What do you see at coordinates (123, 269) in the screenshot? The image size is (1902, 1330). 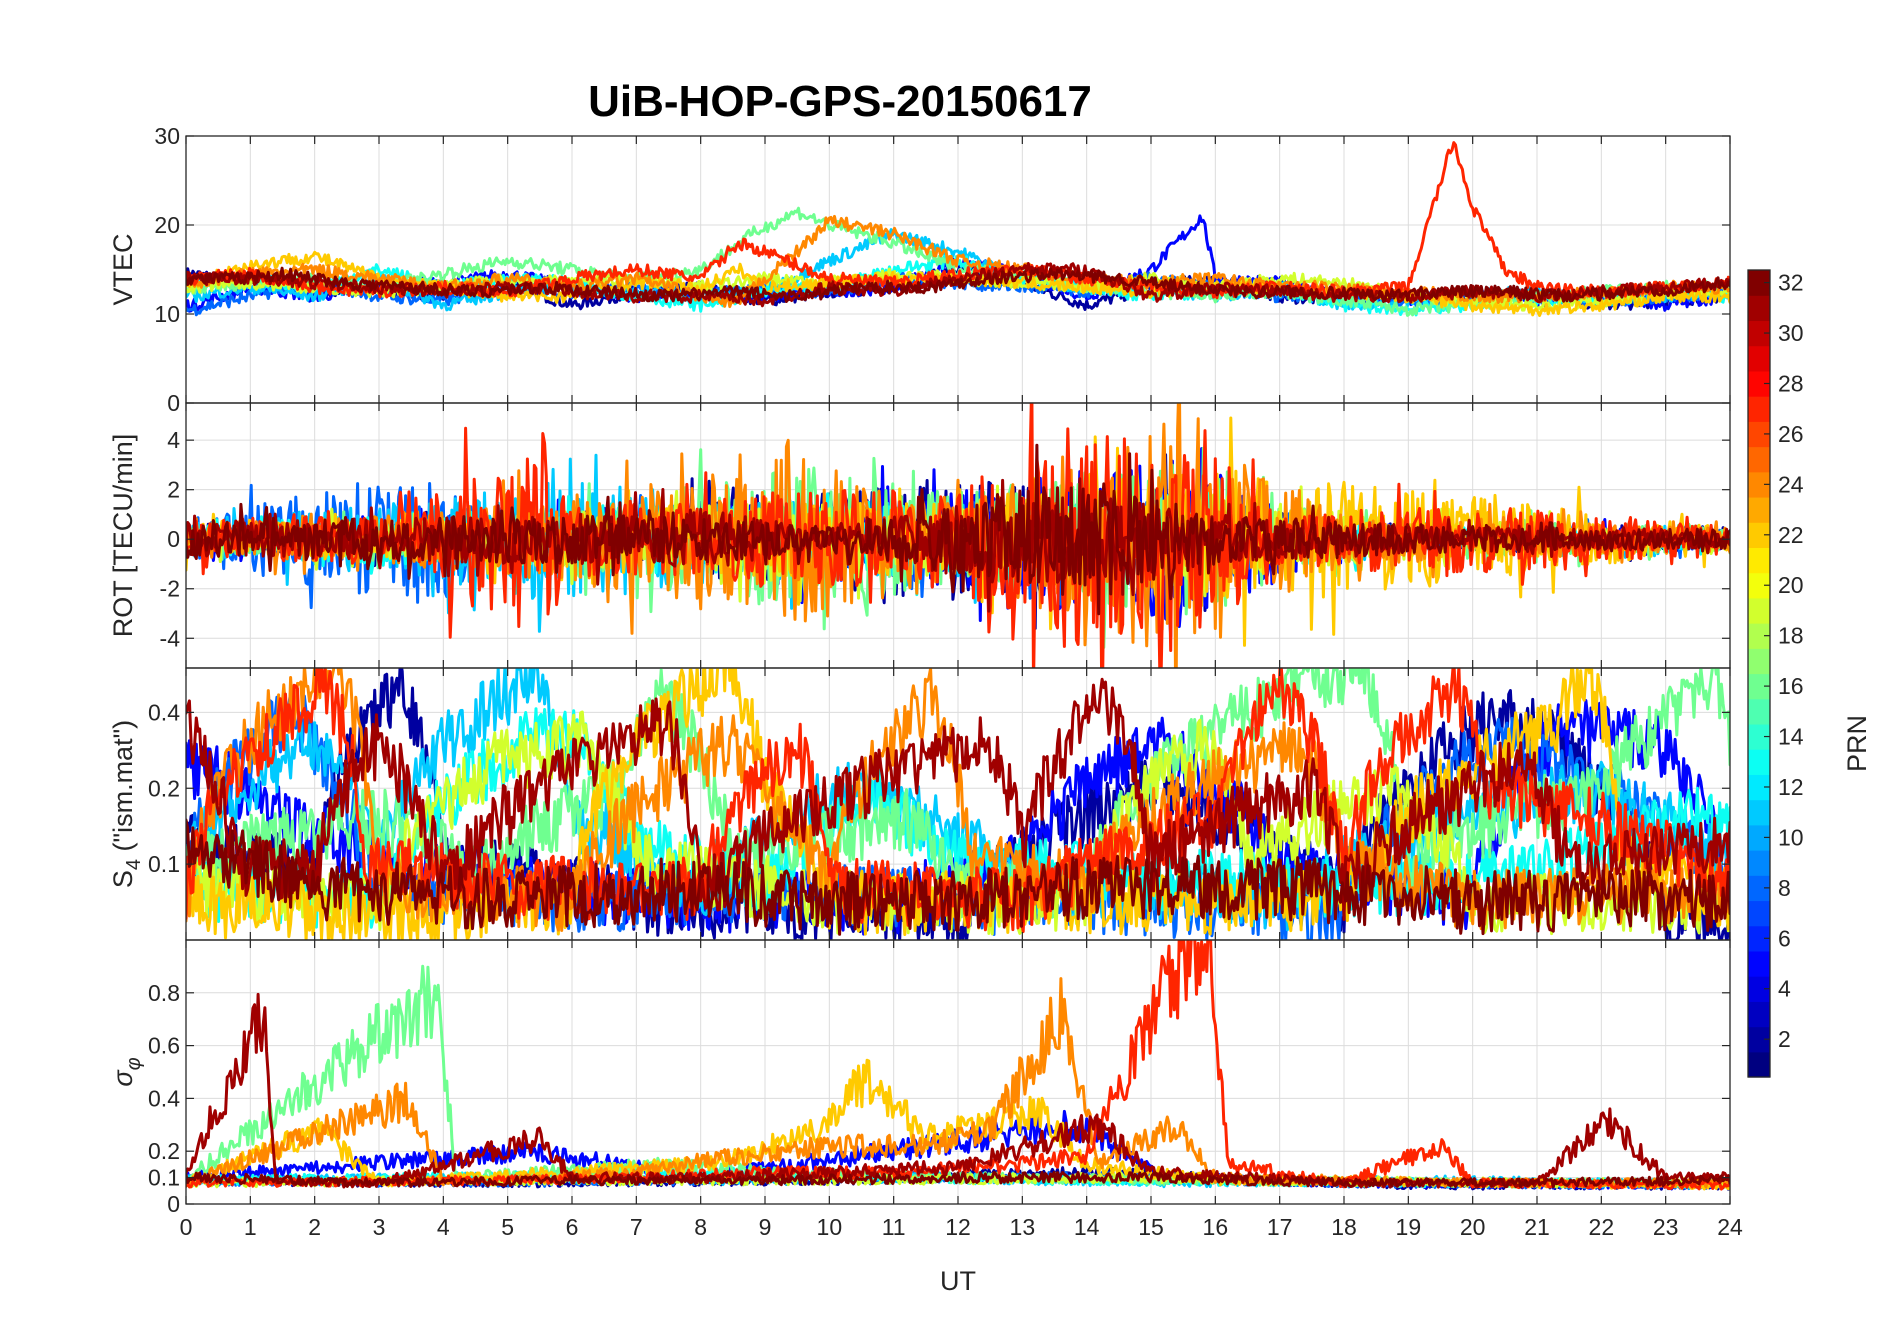 I see `y-axis-label: VTEC` at bounding box center [123, 269].